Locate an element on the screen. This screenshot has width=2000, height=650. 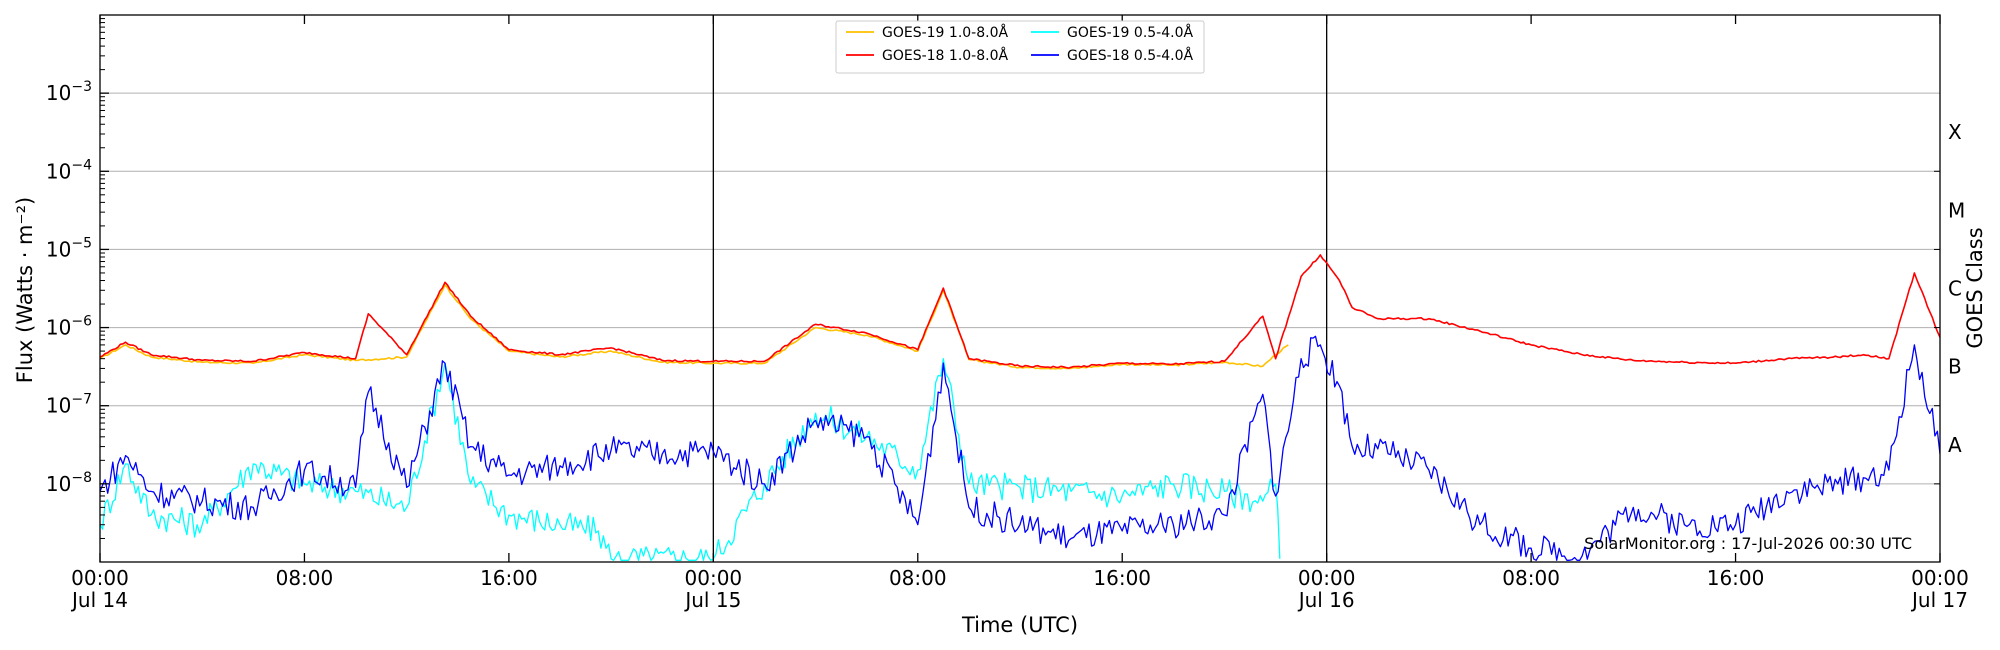
y-axis-title: Flux (Watts · m⁻²) is located at coordinates (25, 290).